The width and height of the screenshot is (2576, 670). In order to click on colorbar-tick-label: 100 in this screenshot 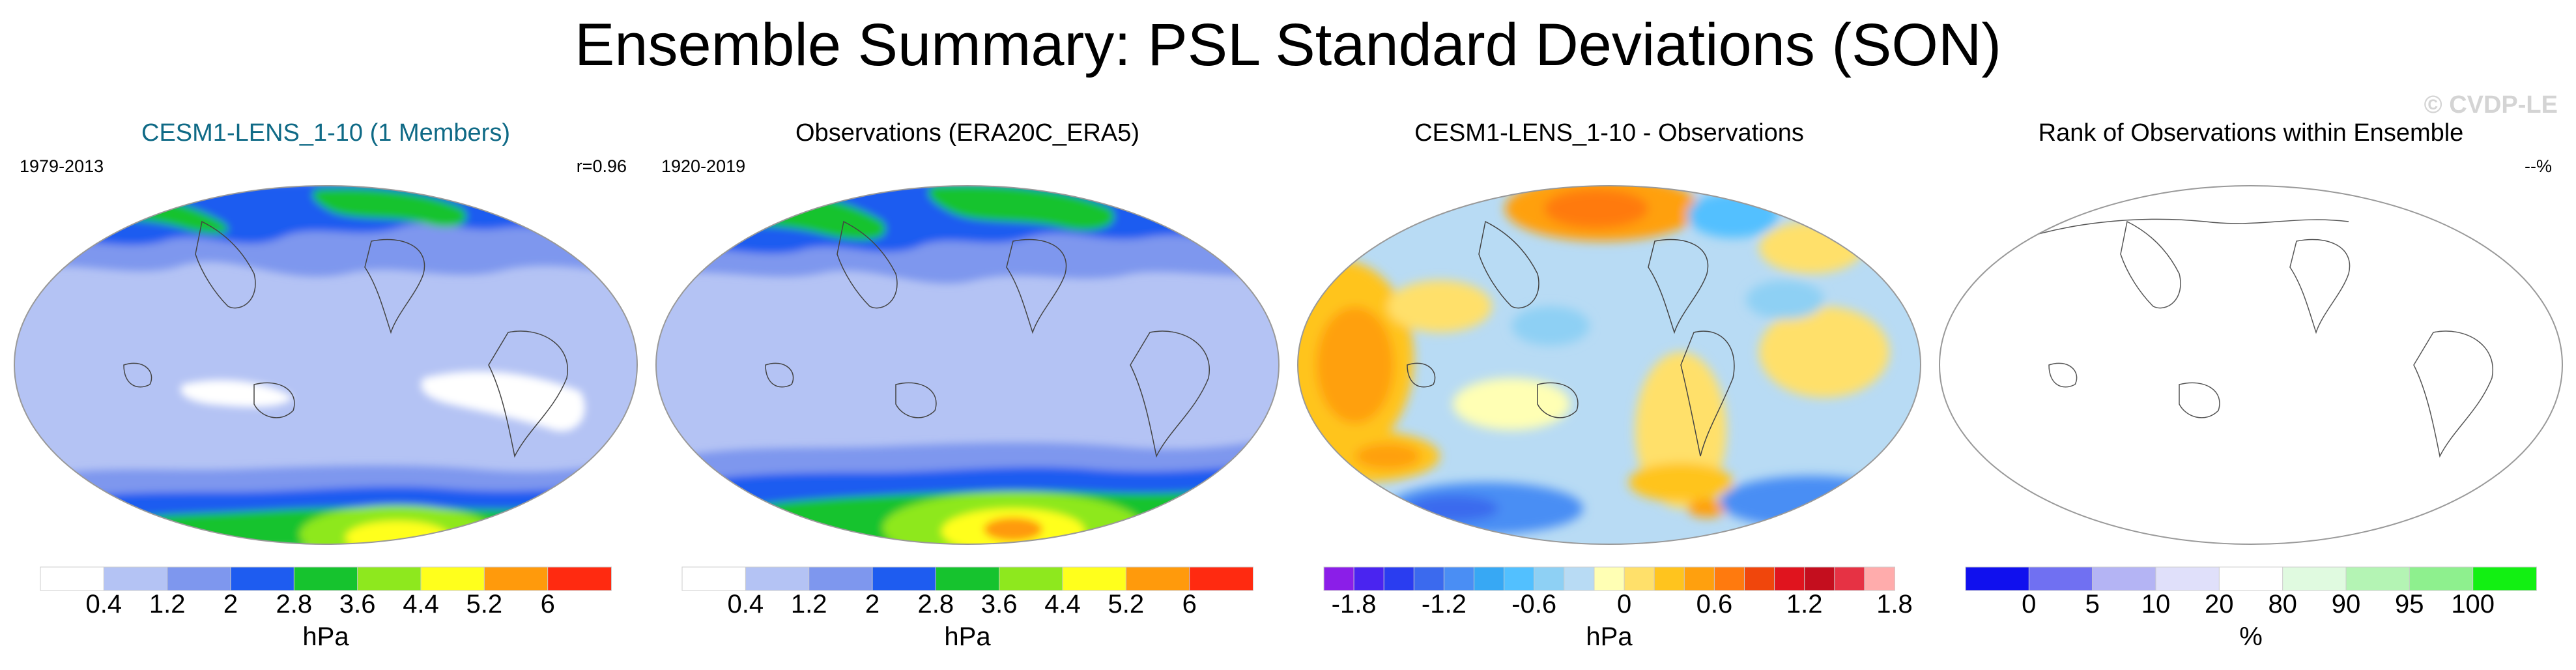, I will do `click(2473, 604)`.